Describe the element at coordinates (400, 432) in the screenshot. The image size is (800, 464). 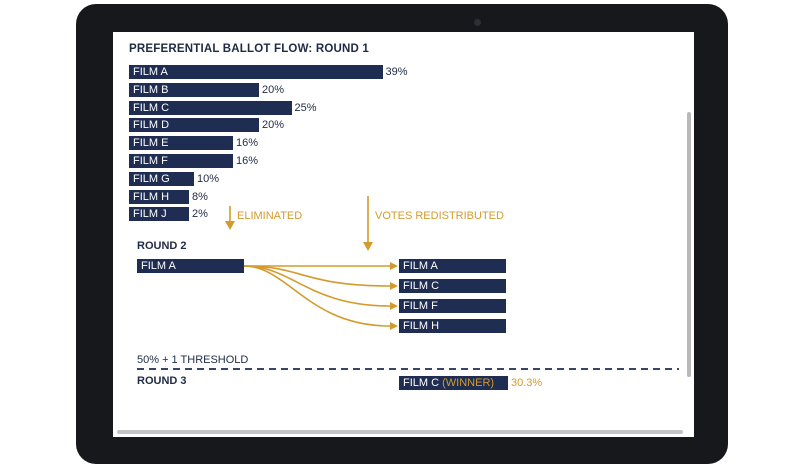
I see `horizontal-scrollbar` at that location.